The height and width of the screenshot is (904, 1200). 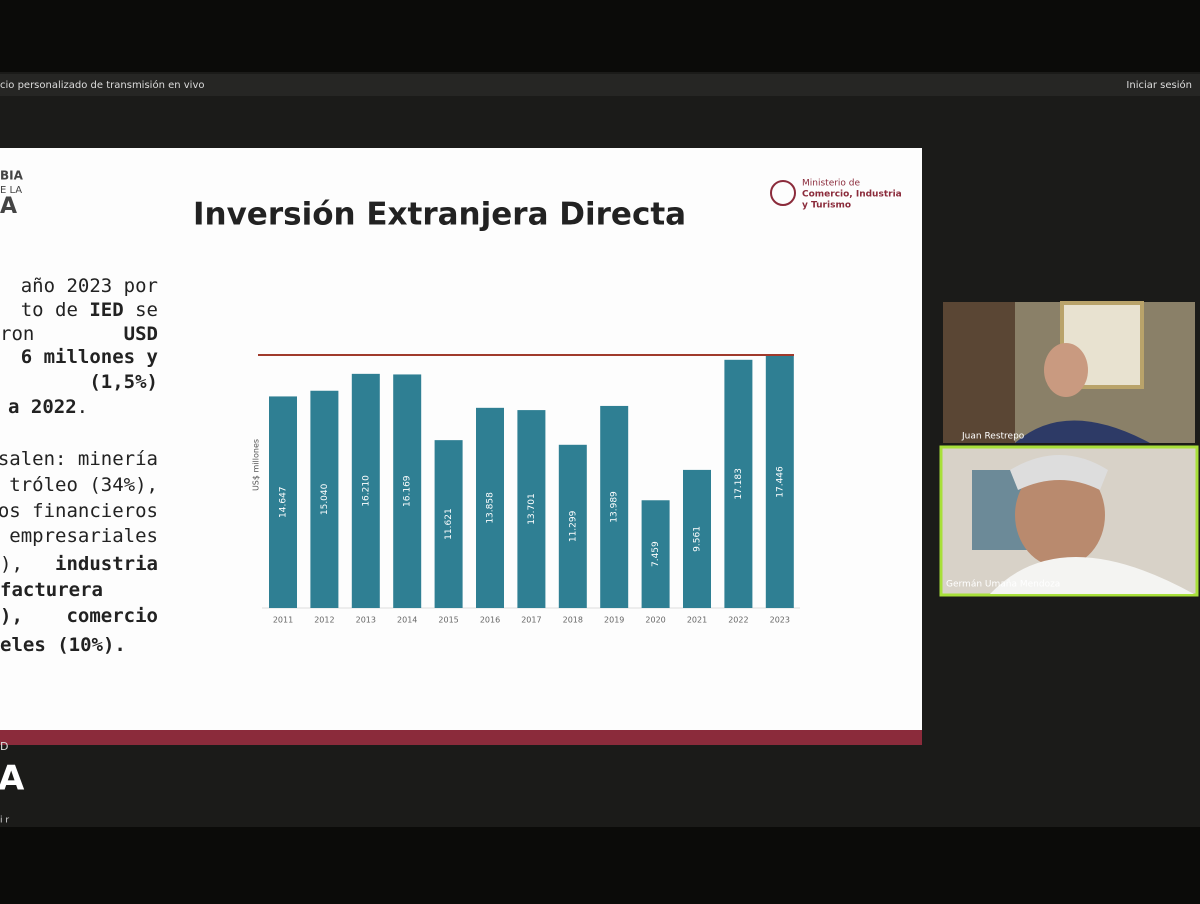 I want to click on text: industria, so click(x=106, y=564).